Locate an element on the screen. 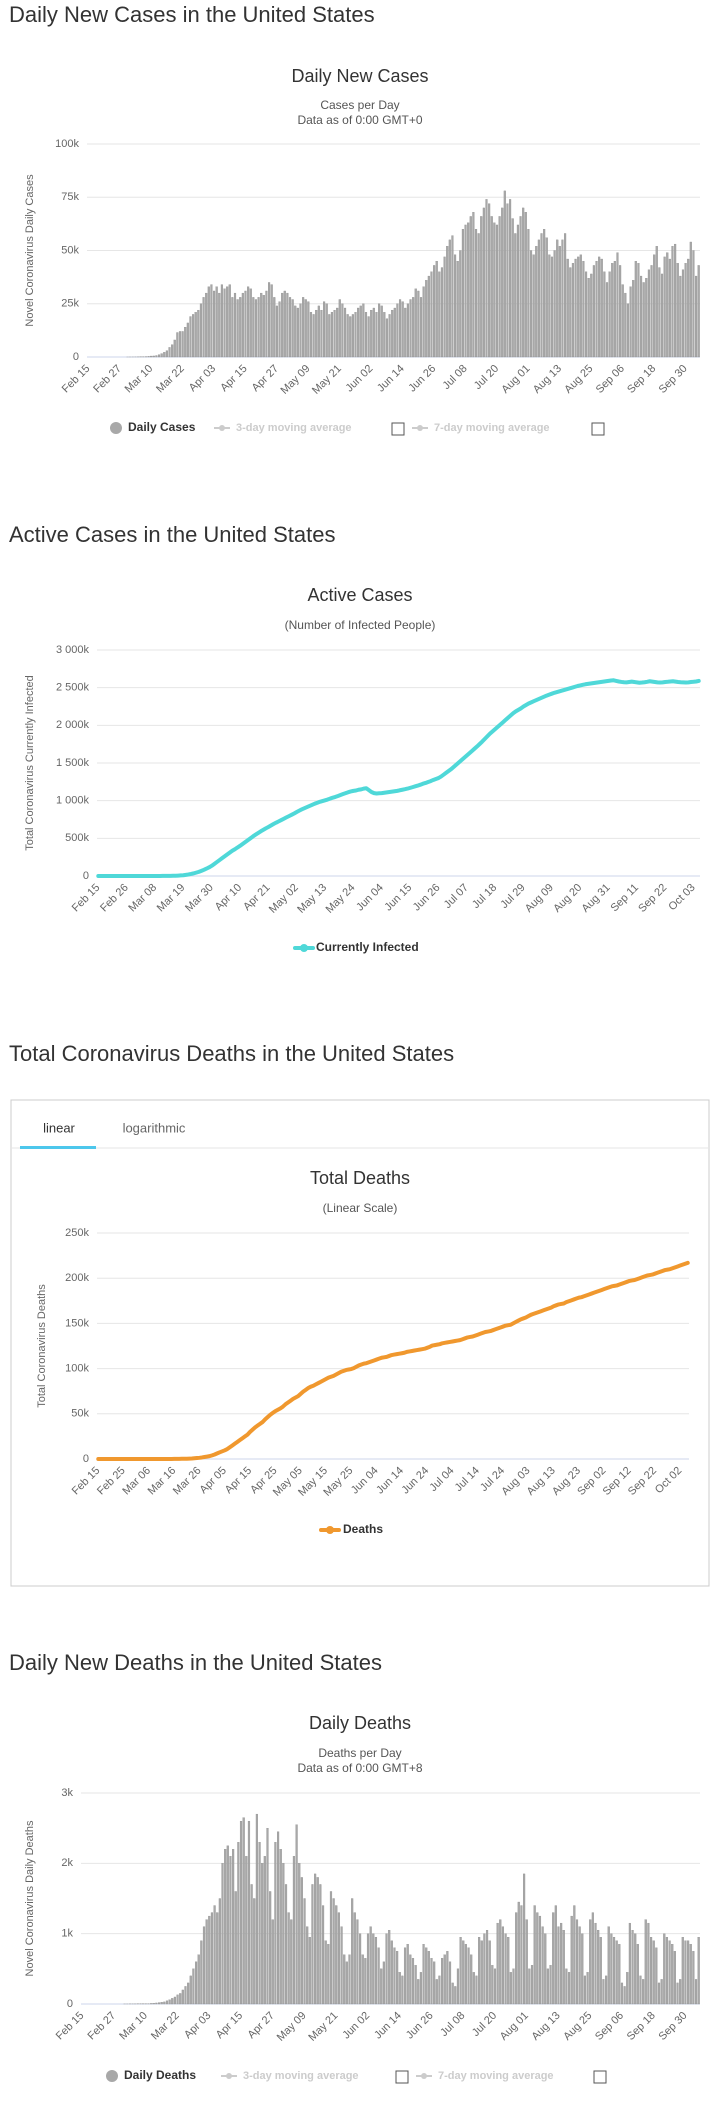 The image size is (720, 2117). tab-logarithmic: logarithmic is located at coordinates (154, 1127).